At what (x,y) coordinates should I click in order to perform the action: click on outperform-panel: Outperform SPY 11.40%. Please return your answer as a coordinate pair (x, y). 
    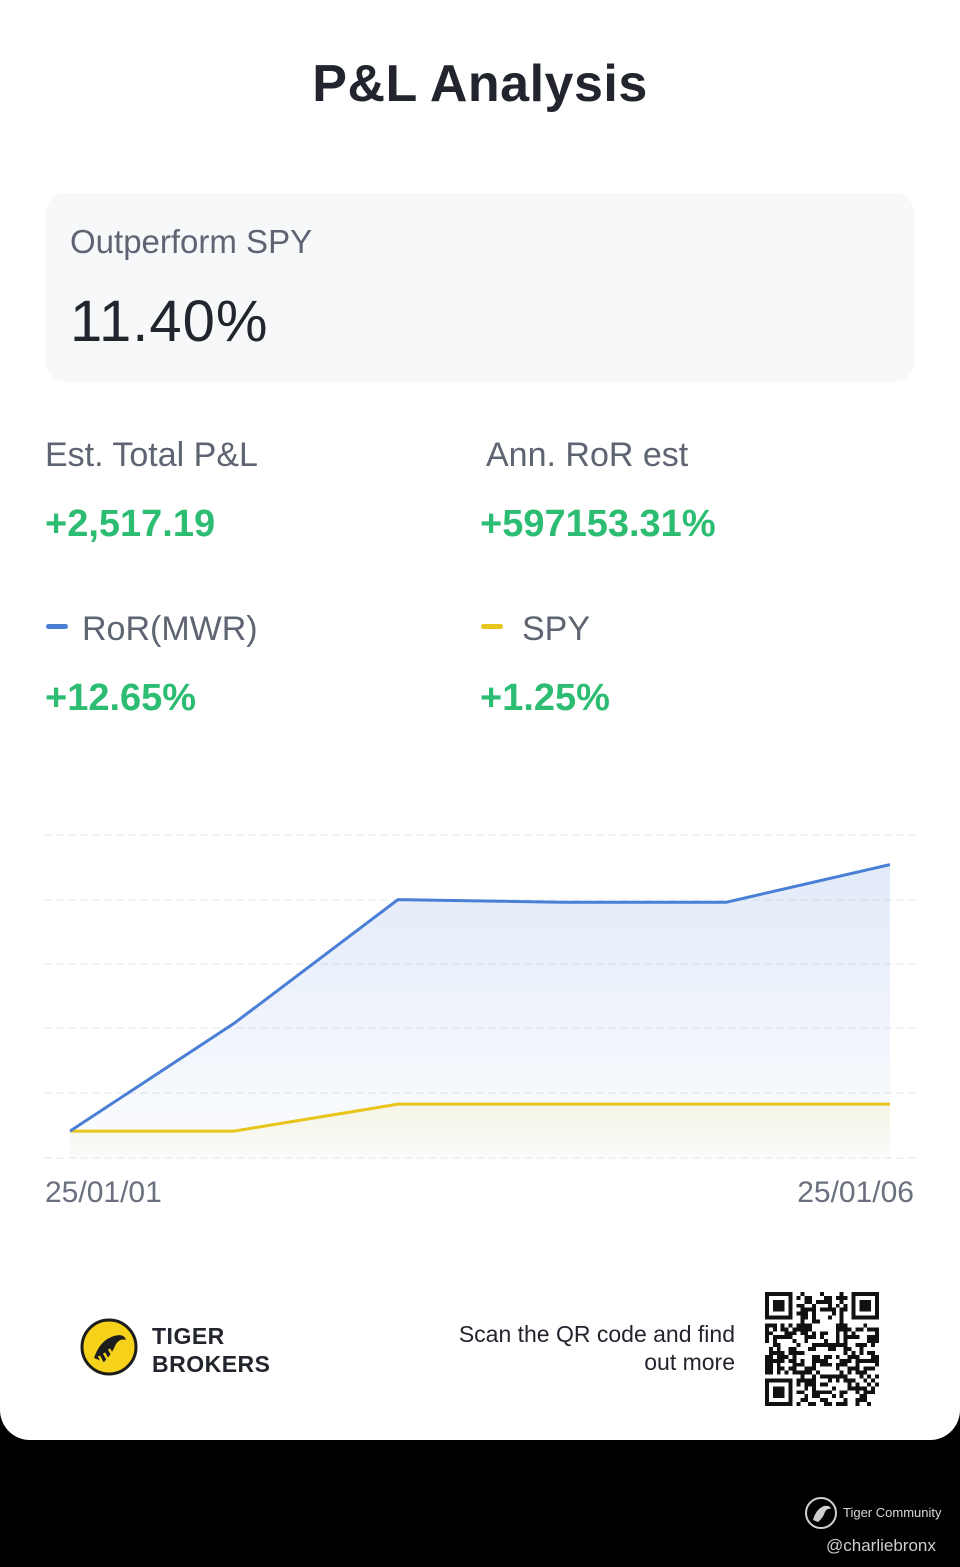
    Looking at the image, I should click on (480, 287).